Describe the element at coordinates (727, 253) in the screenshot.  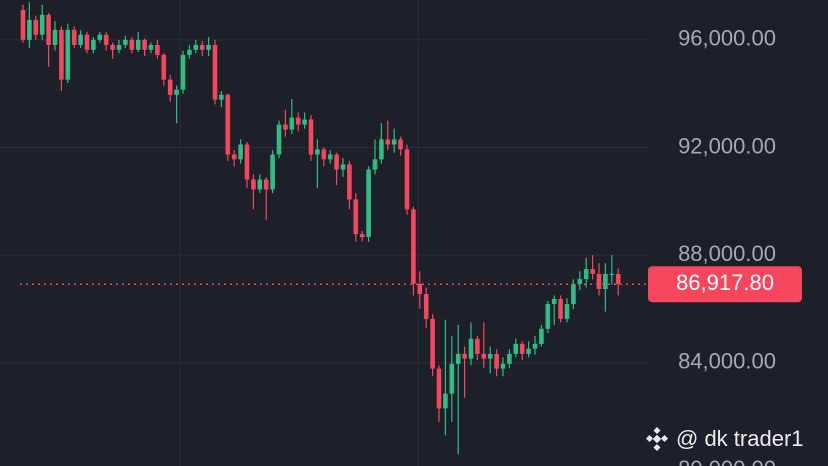
I see `y-tick-label: 88,000.00` at that location.